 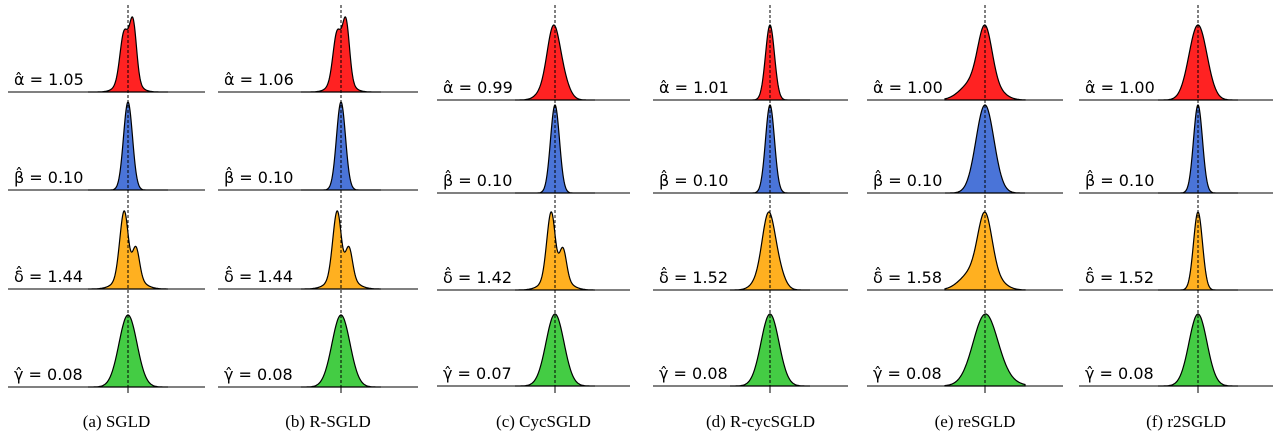 What do you see at coordinates (750, 62) in the screenshot?
I see `row-alpha: α̂ = 1.01` at bounding box center [750, 62].